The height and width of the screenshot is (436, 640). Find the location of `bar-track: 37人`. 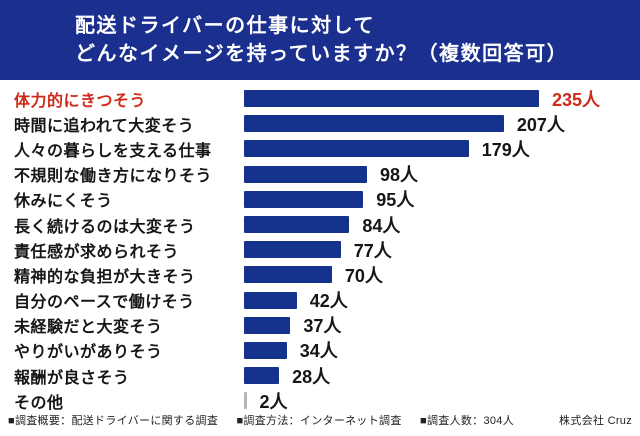

bar-track: 37人 is located at coordinates (442, 325).